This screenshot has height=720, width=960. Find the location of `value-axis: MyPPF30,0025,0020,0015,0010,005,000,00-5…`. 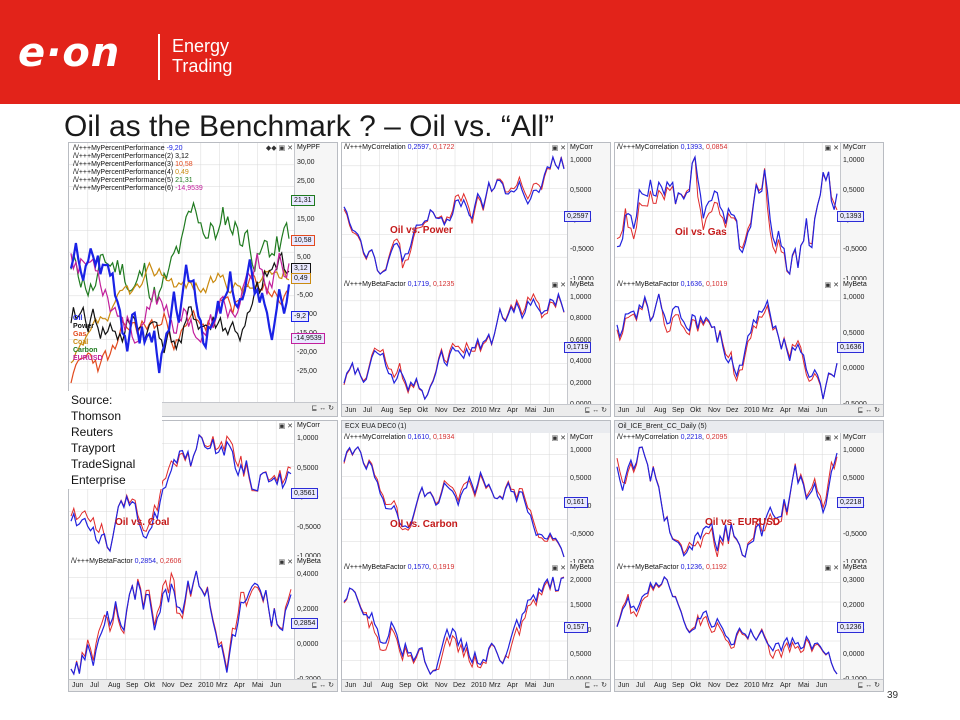

value-axis: MyPPF30,0025,0020,0015,0010,005,000,00-5… is located at coordinates (314, 273).